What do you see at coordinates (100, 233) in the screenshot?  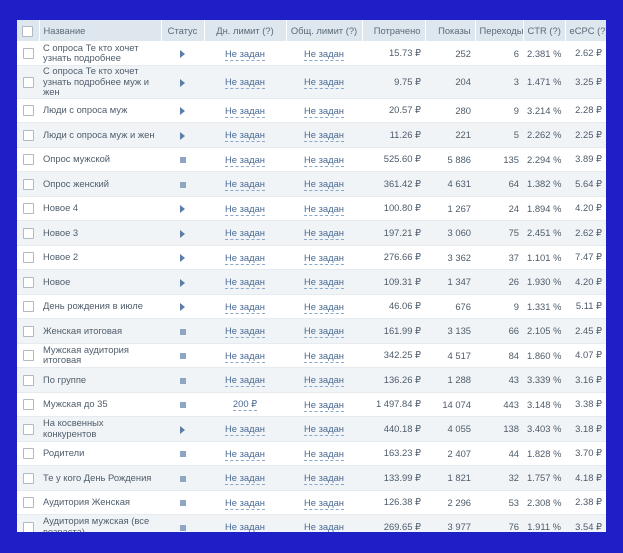 I see `campaign-name: Новое 3` at bounding box center [100, 233].